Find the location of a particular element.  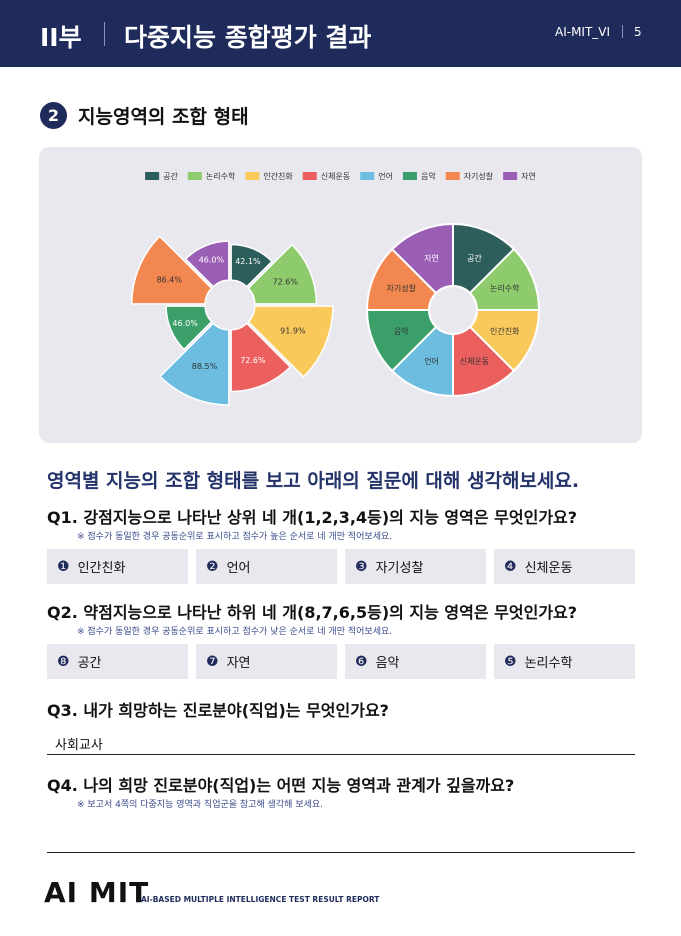

legend-label: 공간 is located at coordinates (170, 176).